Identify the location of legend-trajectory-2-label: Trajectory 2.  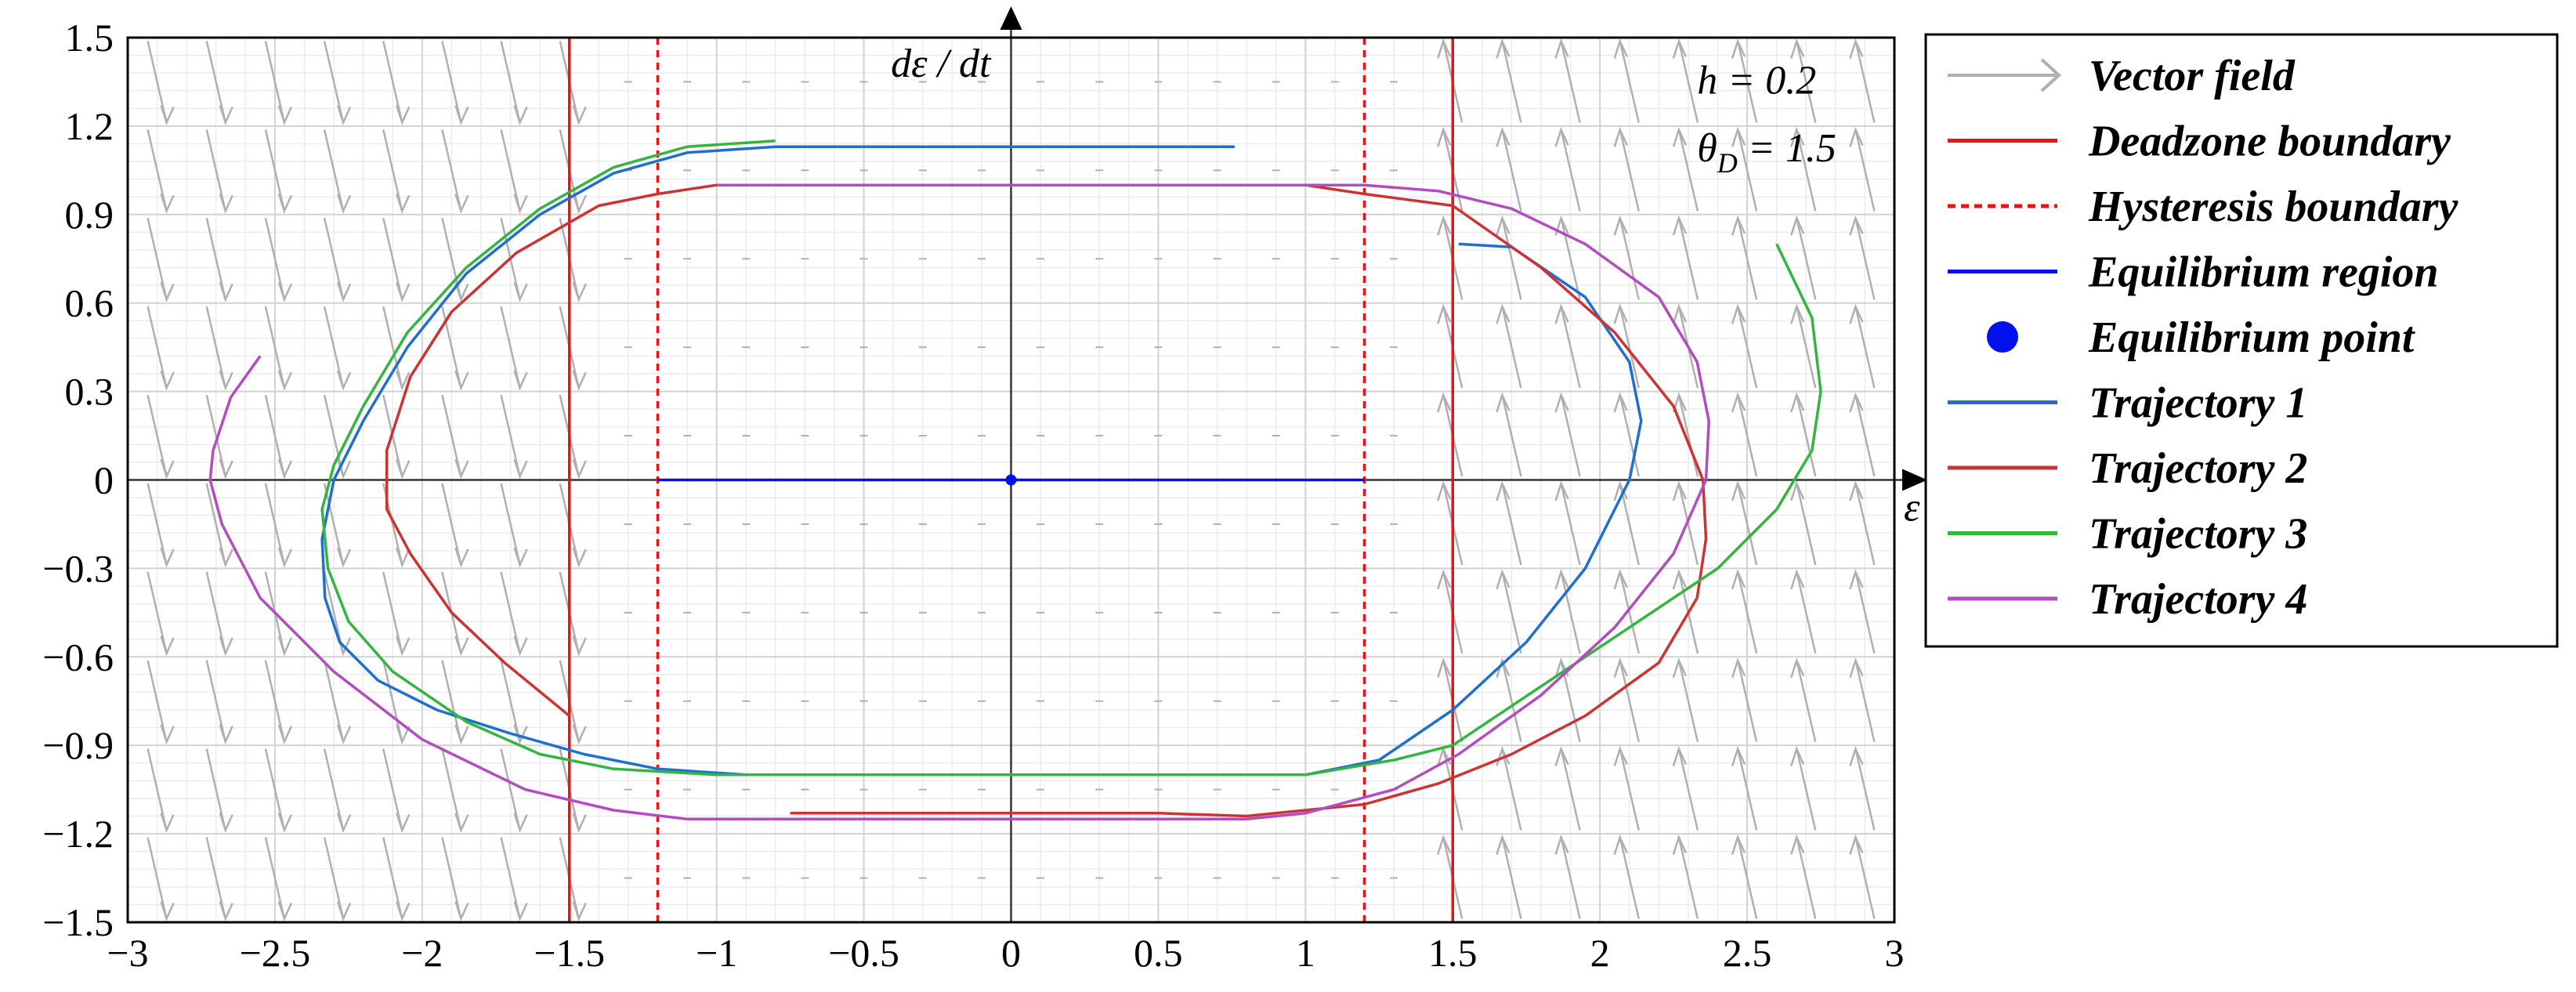
(2198, 468).